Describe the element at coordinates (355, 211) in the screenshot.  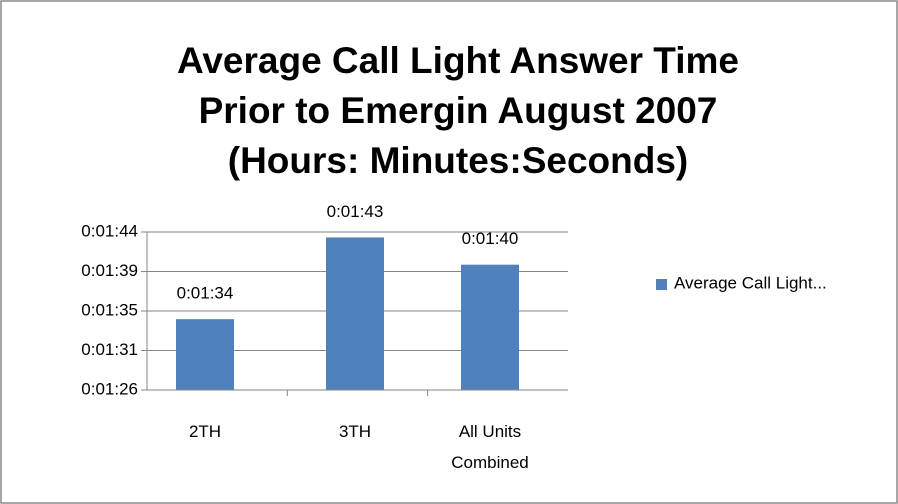
I see `data-label: 0:01:43` at that location.